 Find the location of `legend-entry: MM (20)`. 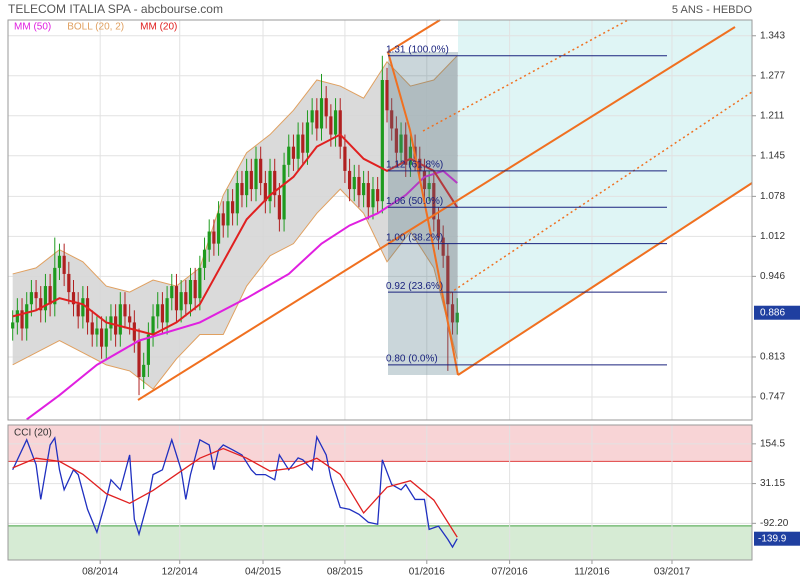

legend-entry: MM (20) is located at coordinates (158, 27).